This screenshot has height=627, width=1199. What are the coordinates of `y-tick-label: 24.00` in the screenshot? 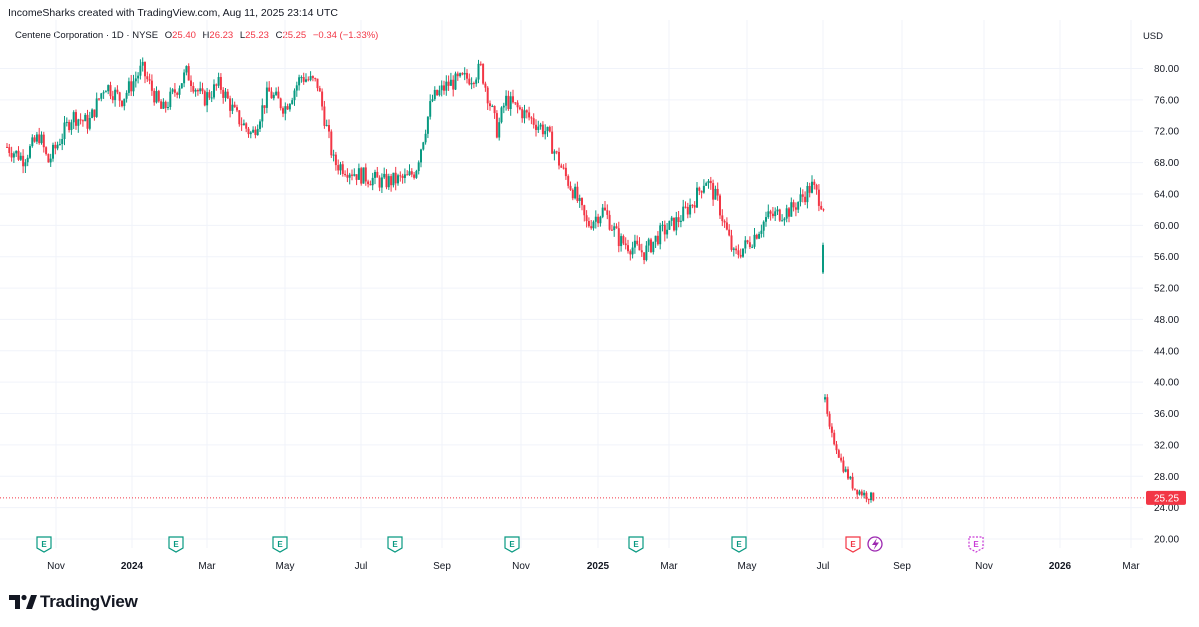 It's located at (1166, 508).